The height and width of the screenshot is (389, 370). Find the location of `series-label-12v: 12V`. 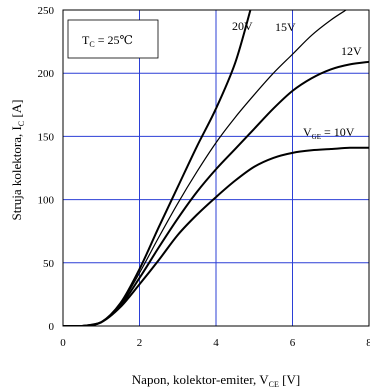

series-label-12v: 12V is located at coordinates (351, 51).